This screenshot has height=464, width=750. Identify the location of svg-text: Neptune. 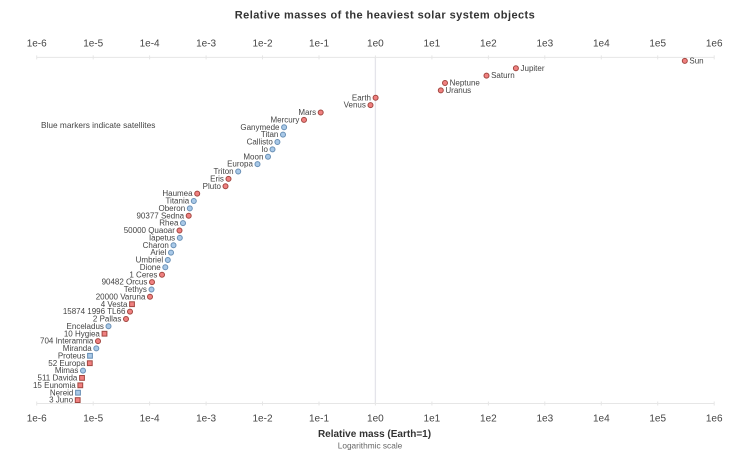
(465, 83).